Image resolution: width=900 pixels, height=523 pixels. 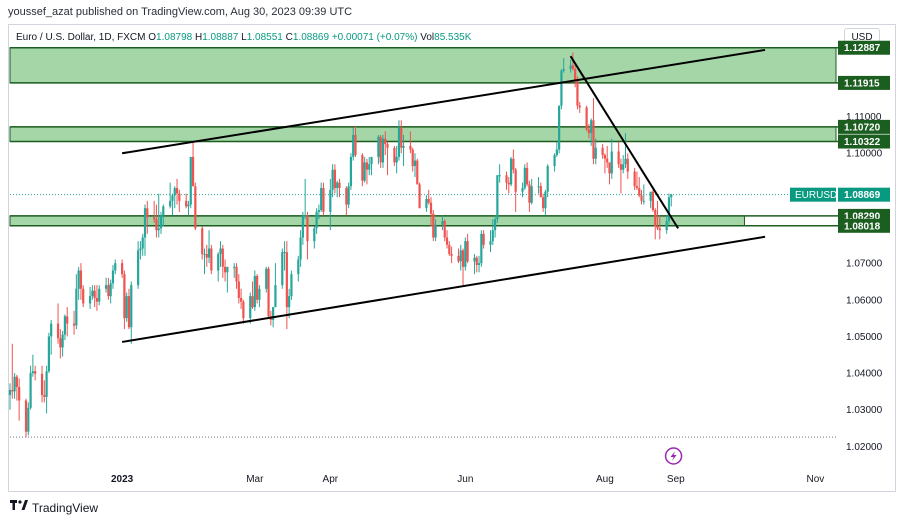 I want to click on legend-open-label: O, so click(x=152, y=37).